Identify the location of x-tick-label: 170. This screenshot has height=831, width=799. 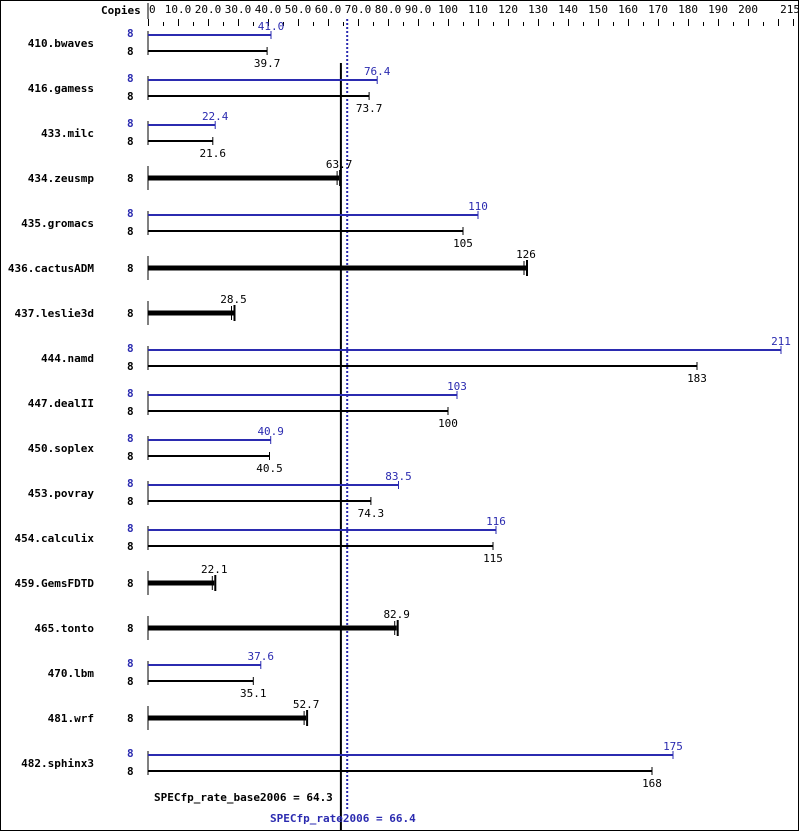
(658, 9).